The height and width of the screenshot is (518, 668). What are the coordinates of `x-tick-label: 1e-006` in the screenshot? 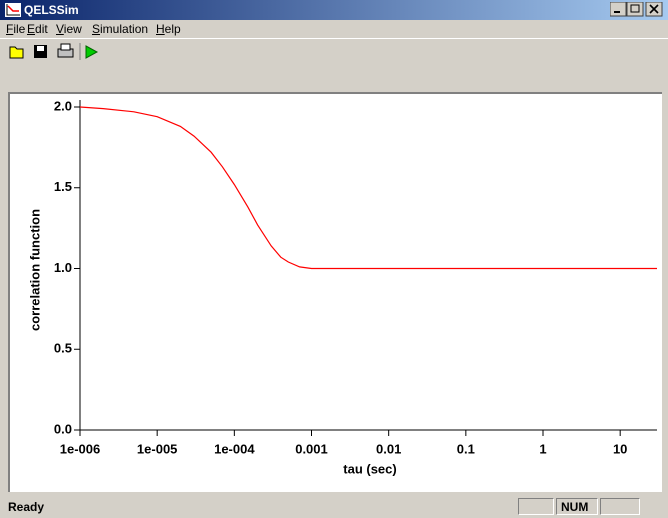 It's located at (80, 448).